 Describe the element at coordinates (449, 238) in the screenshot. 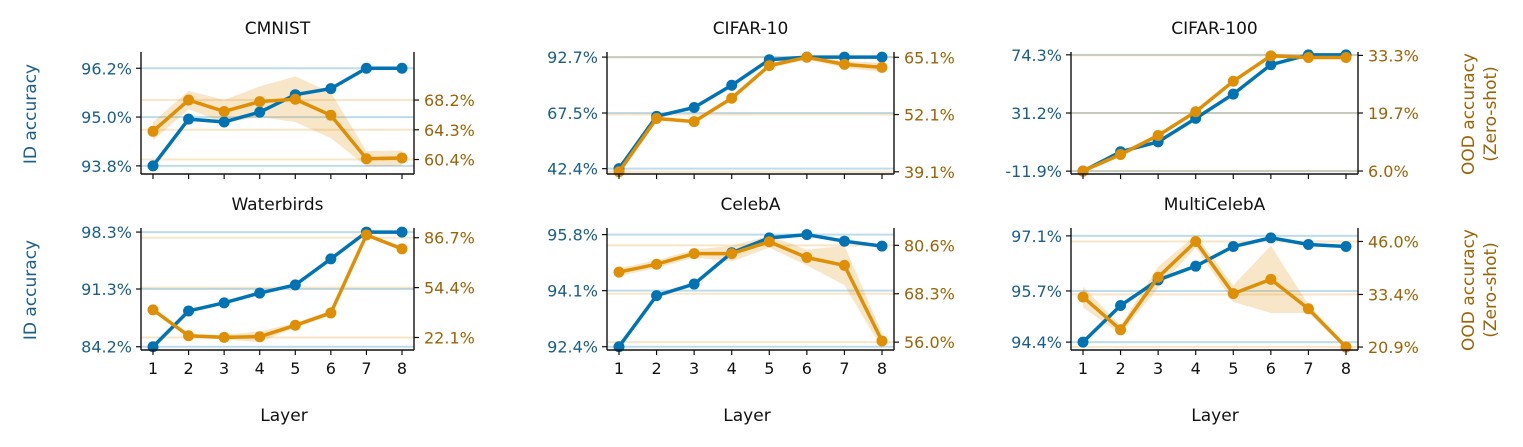

I see `ood-tick-label: 86.7%` at that location.